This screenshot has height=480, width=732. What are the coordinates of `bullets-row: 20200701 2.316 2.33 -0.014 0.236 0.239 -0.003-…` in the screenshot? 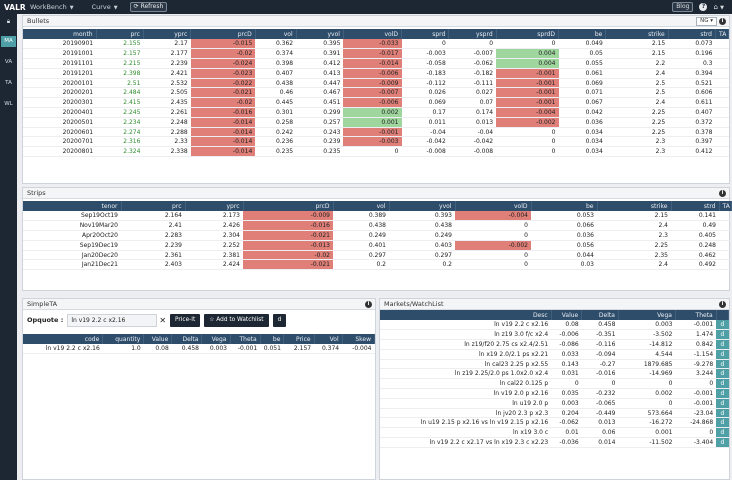 It's located at (376, 142).